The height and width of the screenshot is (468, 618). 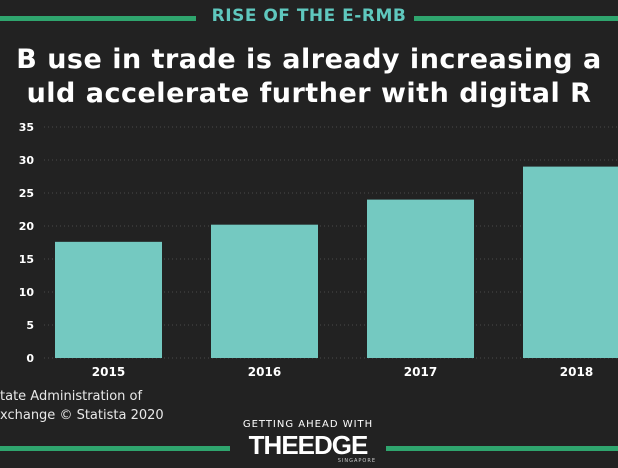 I want to click on y-tick-label: 10, so click(x=27, y=292).